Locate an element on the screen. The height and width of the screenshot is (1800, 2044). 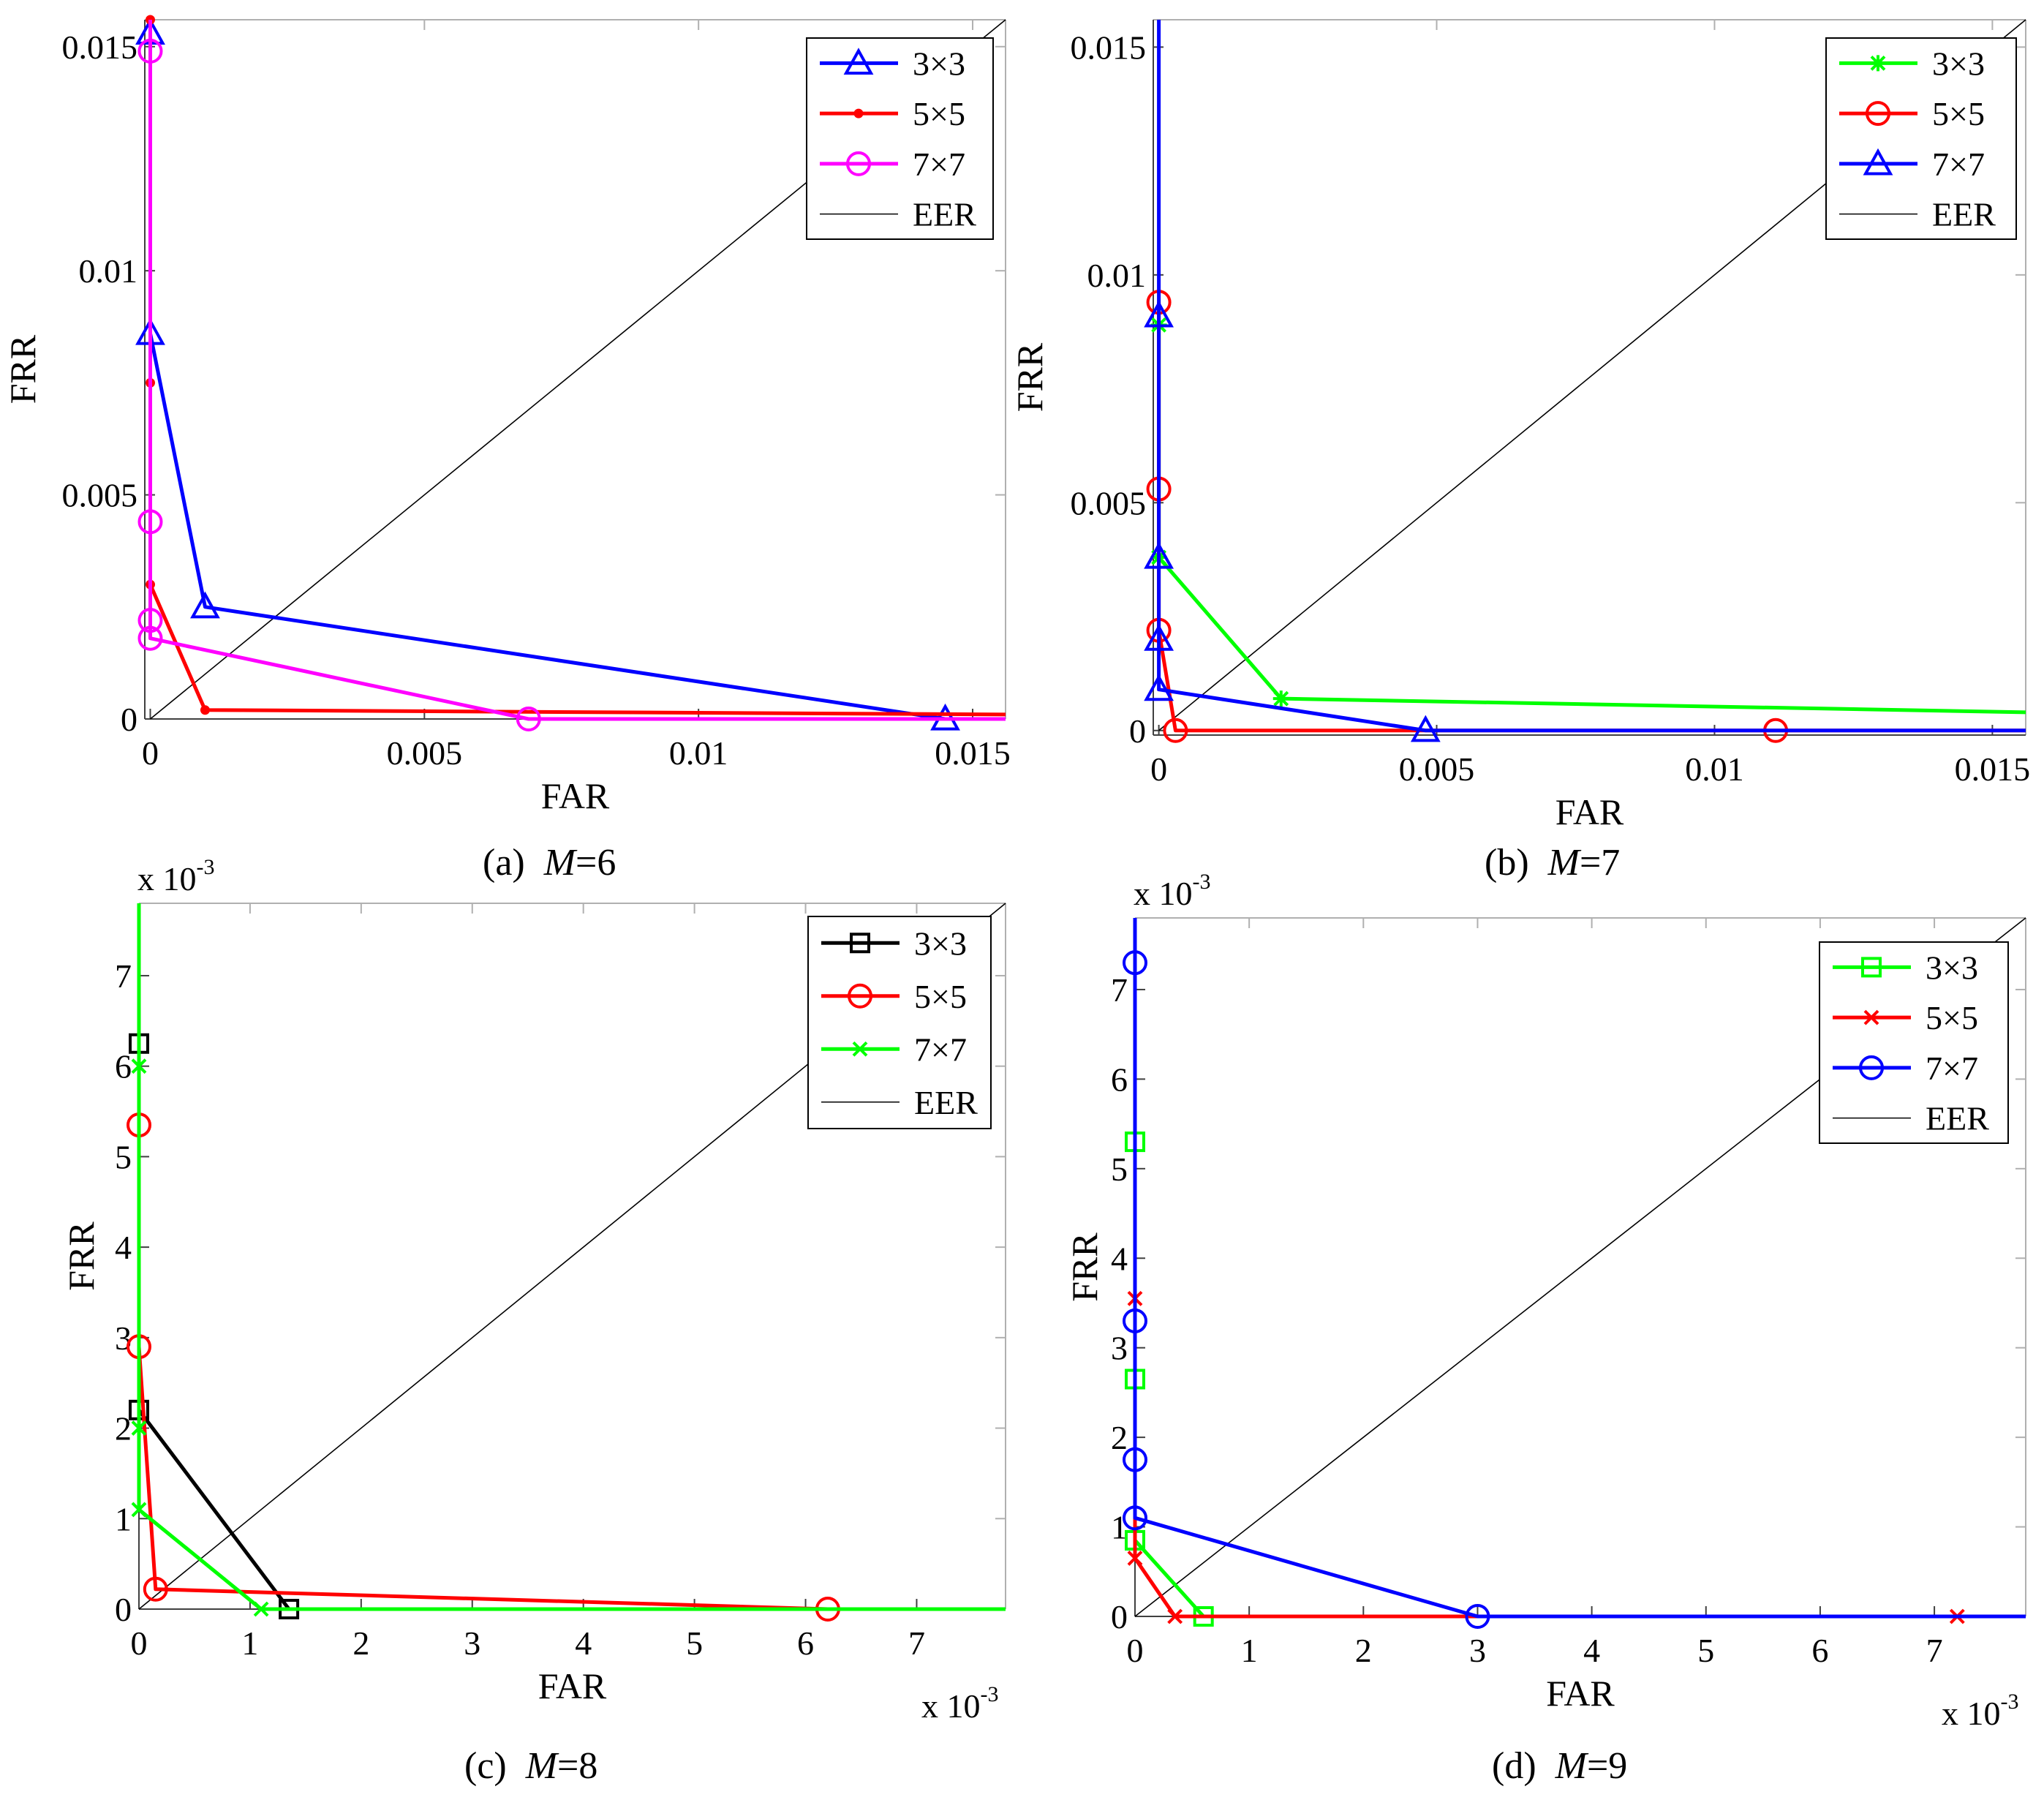
legend-label: EER is located at coordinates (1957, 1118).